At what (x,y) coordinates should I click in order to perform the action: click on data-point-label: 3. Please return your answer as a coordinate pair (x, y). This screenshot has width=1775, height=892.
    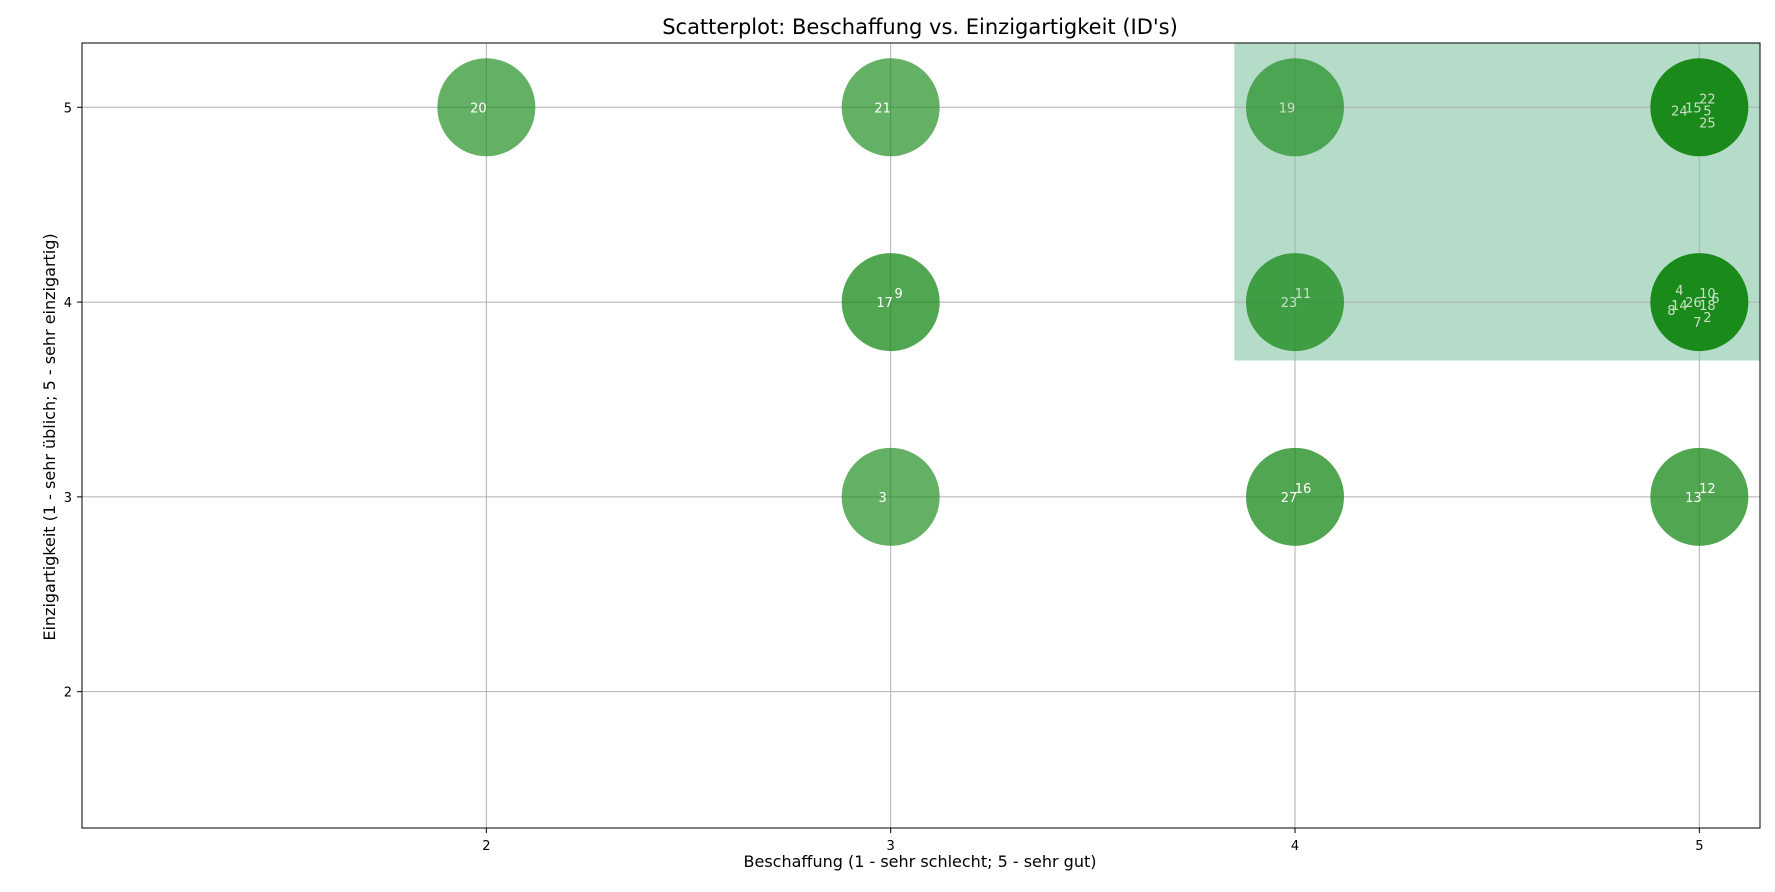
    Looking at the image, I should click on (883, 498).